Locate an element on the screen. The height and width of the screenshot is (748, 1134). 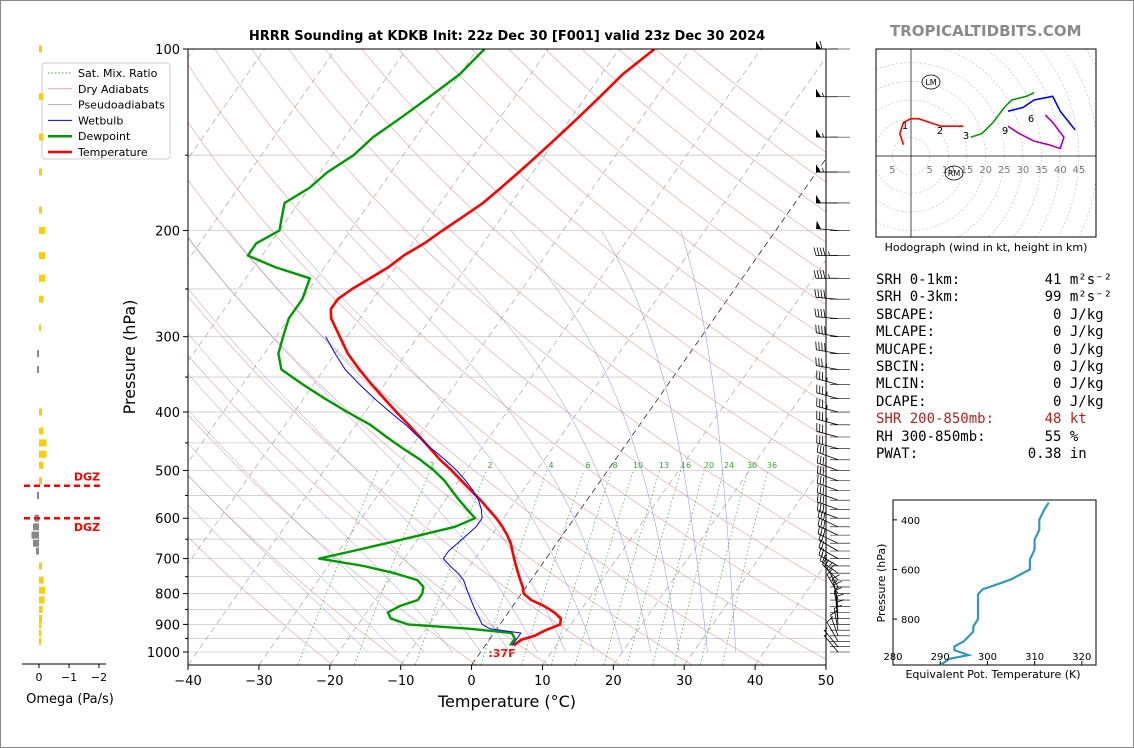
stat-row: SRH 0-3km: 99 m²s⁻² is located at coordinates (994, 297).